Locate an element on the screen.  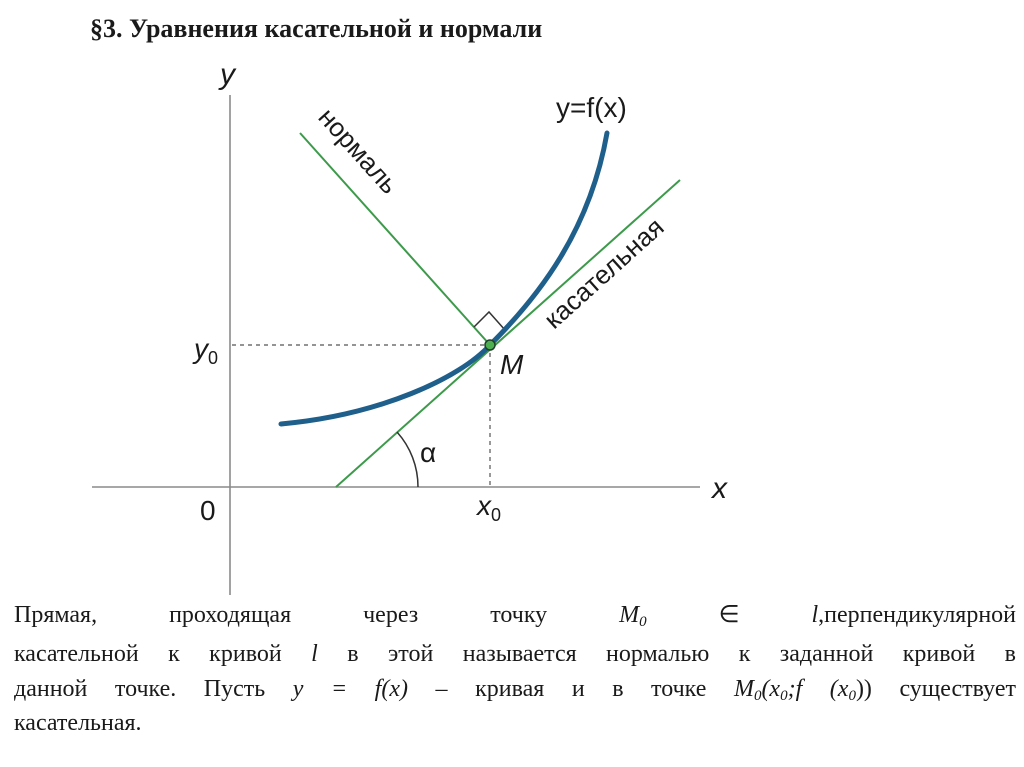
tangent-line is located at coordinates (508, 333).